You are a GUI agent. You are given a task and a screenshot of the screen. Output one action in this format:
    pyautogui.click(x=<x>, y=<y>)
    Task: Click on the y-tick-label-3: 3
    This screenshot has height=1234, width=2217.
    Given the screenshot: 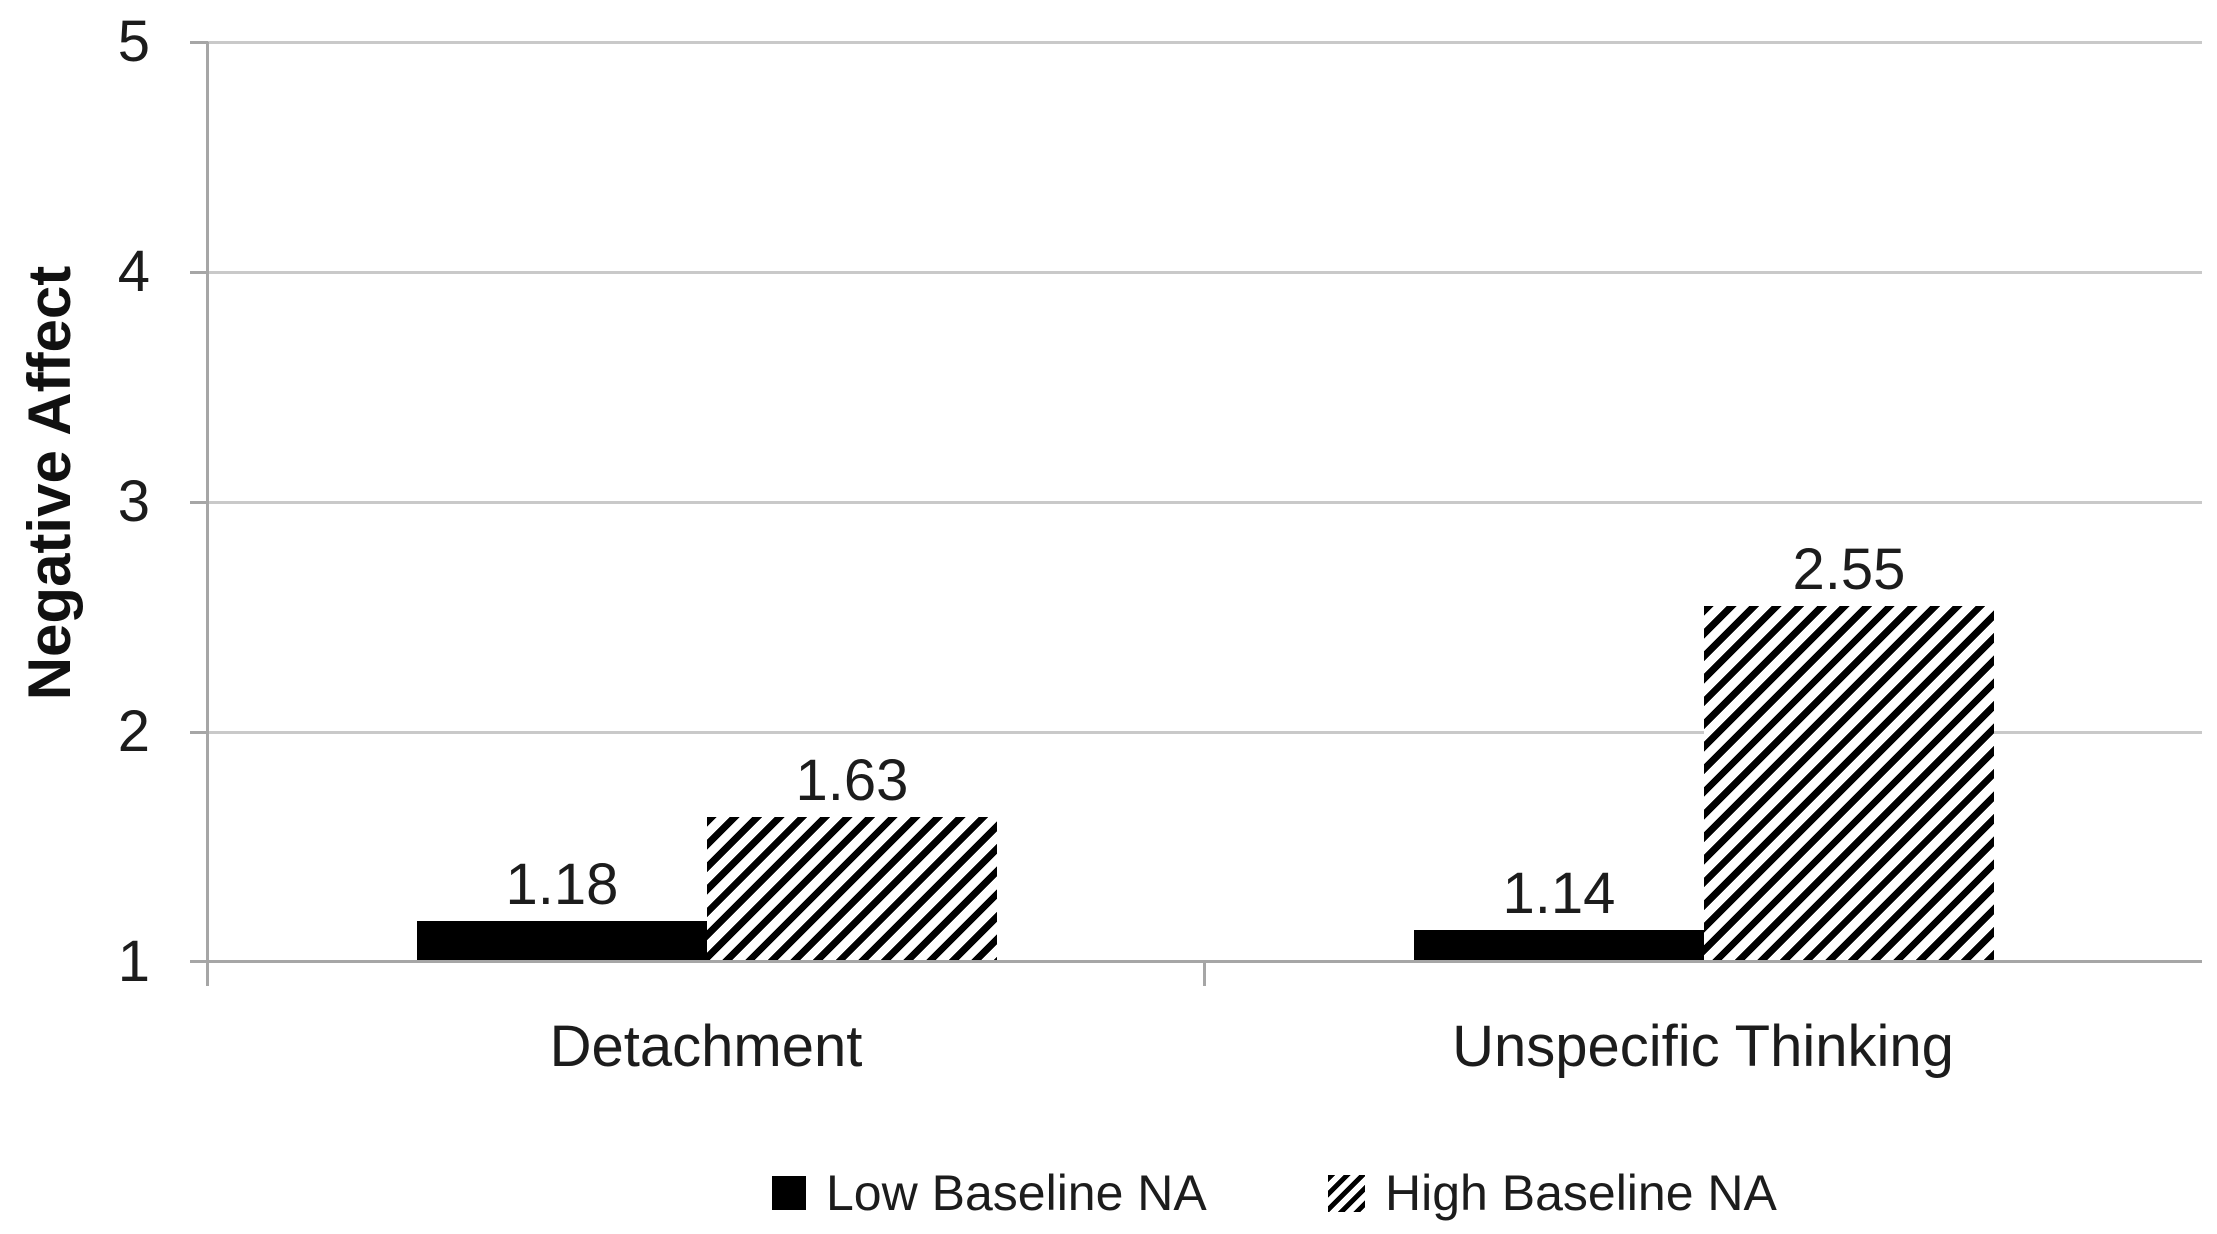 What is the action you would take?
    pyautogui.click(x=133, y=501)
    